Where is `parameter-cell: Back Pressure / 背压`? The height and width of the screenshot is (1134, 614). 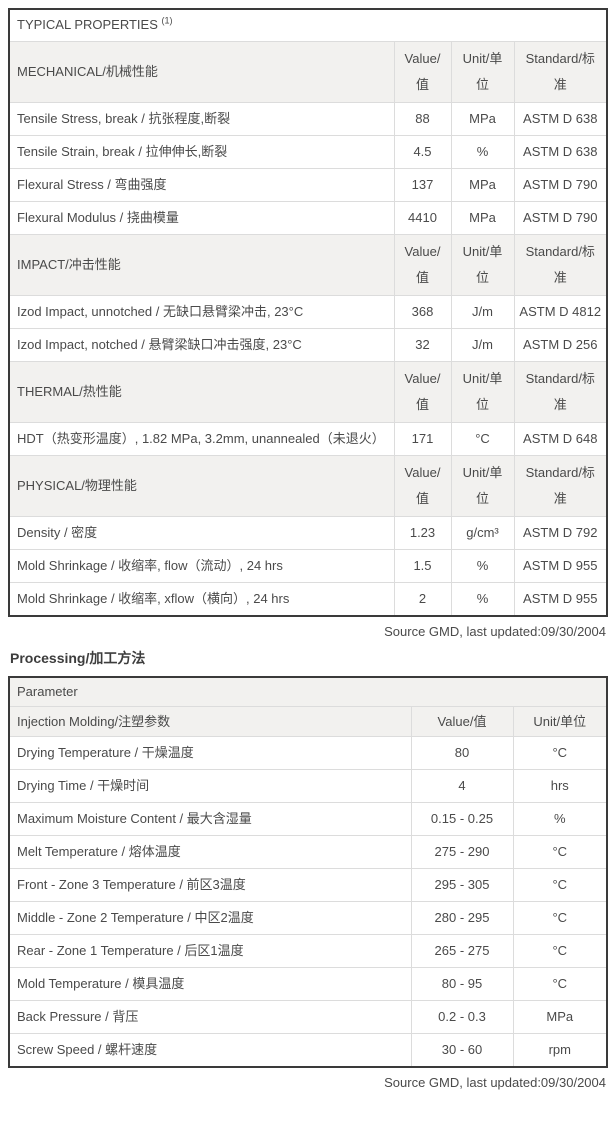
parameter-cell: Back Pressure / 背压 is located at coordinates (210, 1017).